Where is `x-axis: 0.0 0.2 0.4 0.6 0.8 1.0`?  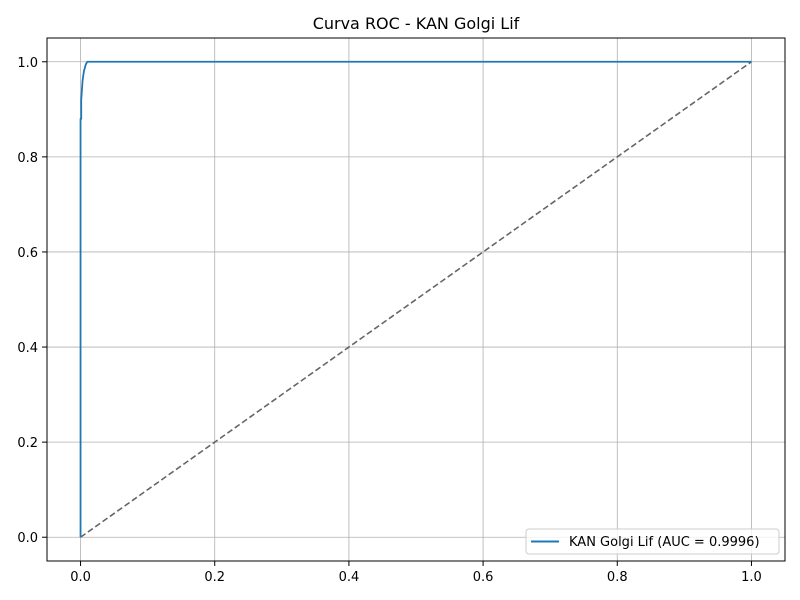 x-axis: 0.0 0.2 0.4 0.6 0.8 1.0 is located at coordinates (416, 573).